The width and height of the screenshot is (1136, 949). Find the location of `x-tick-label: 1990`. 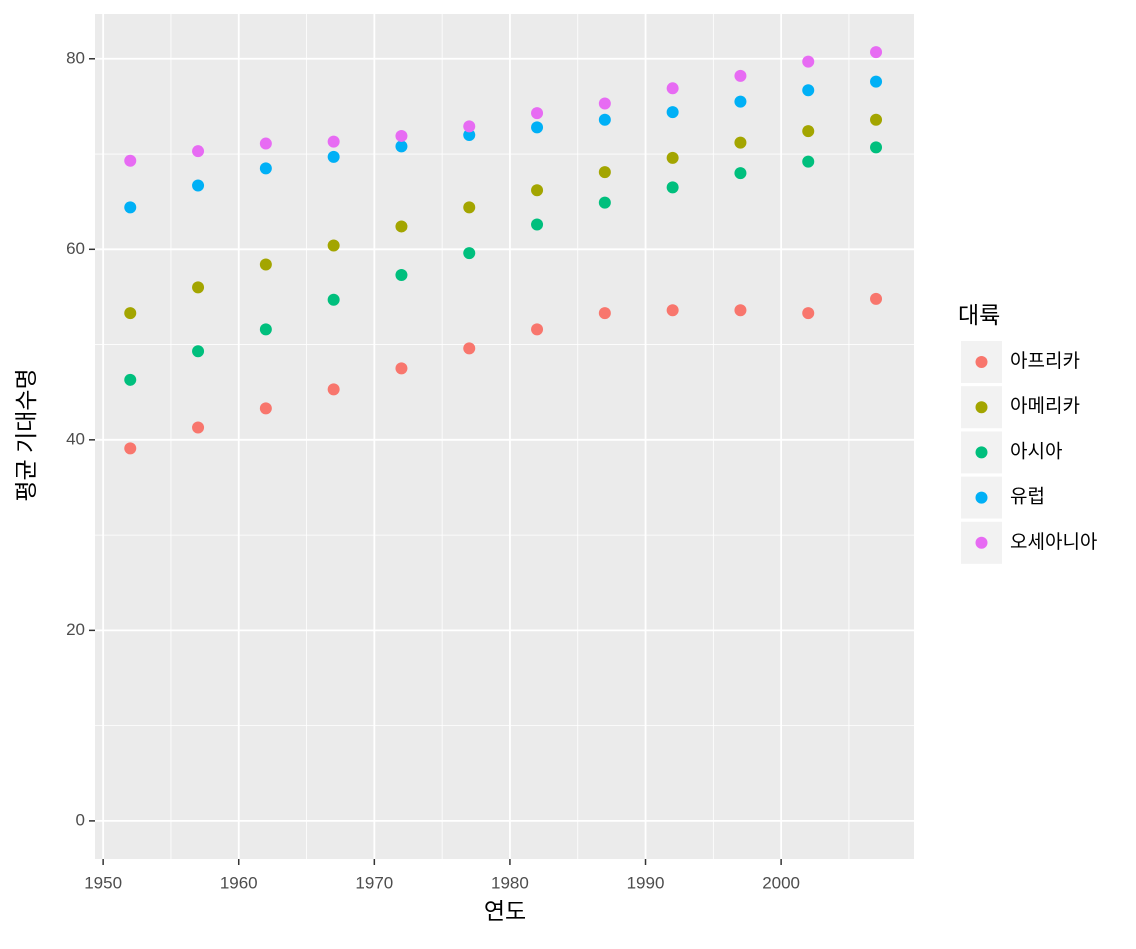

x-tick-label: 1990 is located at coordinates (646, 882).